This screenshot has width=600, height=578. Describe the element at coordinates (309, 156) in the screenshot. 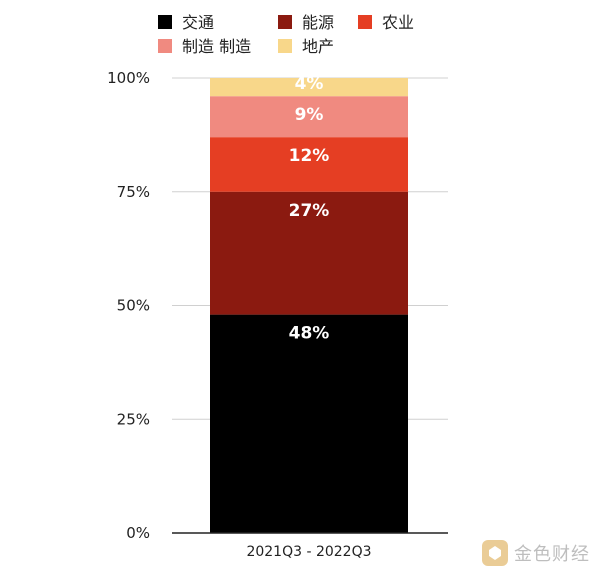

I see `data-label: 12%` at that location.